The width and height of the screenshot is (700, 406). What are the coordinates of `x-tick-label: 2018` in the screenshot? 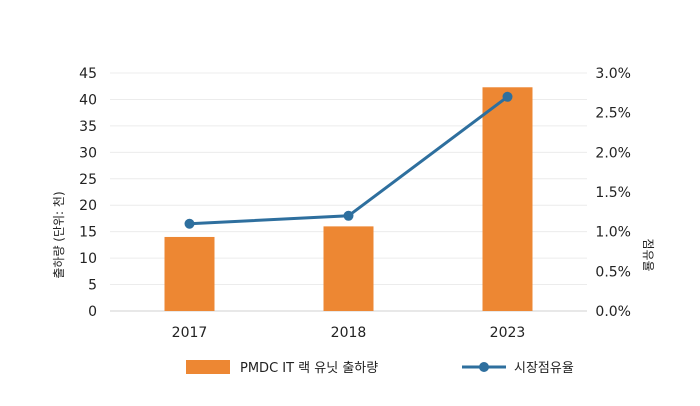 It's located at (349, 333).